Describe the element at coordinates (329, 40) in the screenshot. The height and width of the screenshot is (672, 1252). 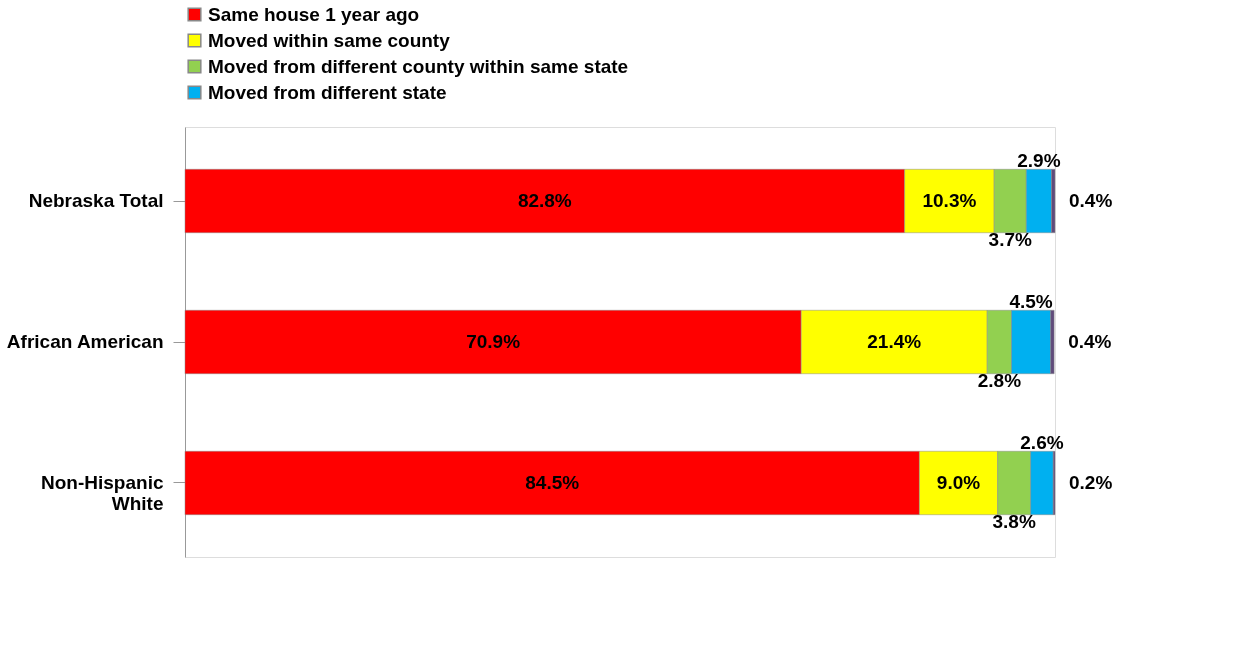
I see `legend-label: Moved within same county` at that location.